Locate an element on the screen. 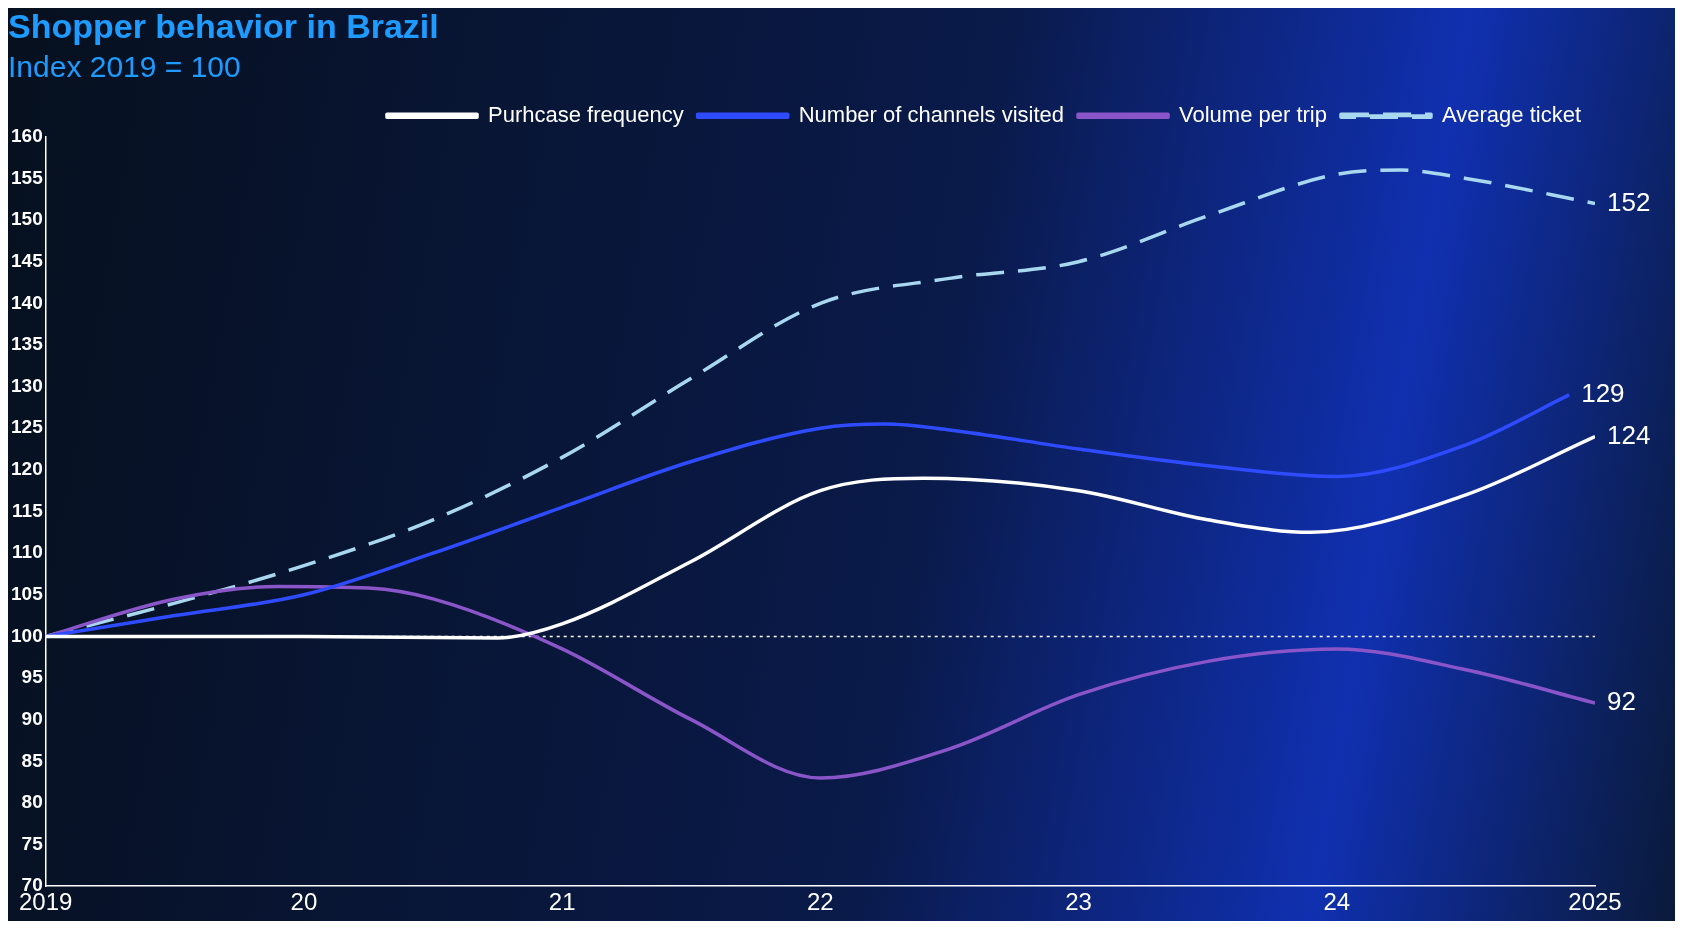 The height and width of the screenshot is (929, 1683). y-tick-label: 125 is located at coordinates (27, 427).